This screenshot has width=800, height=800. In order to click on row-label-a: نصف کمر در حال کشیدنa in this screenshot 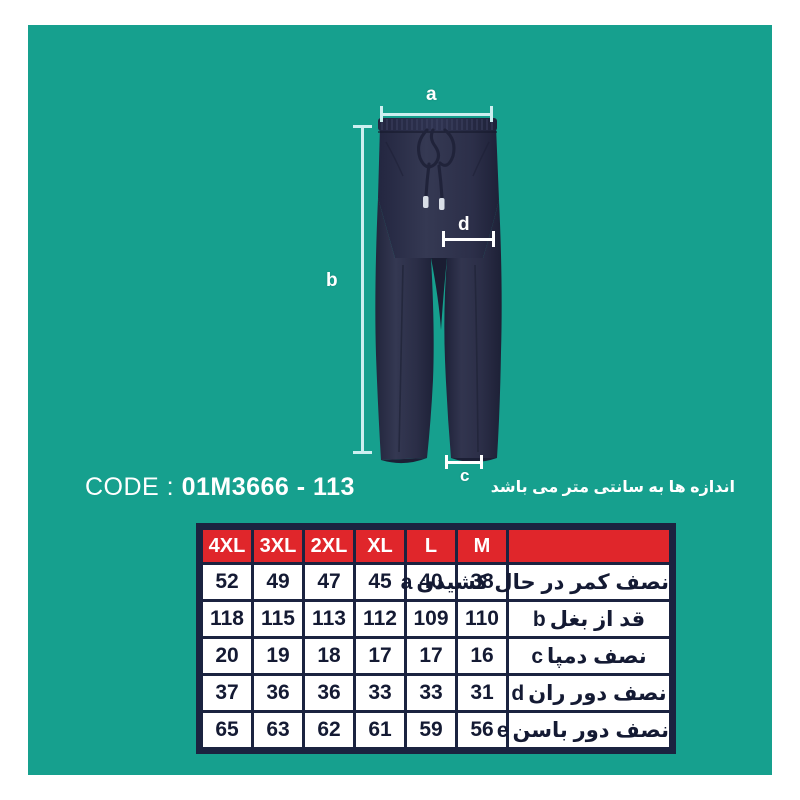, I will do `click(535, 582)`.